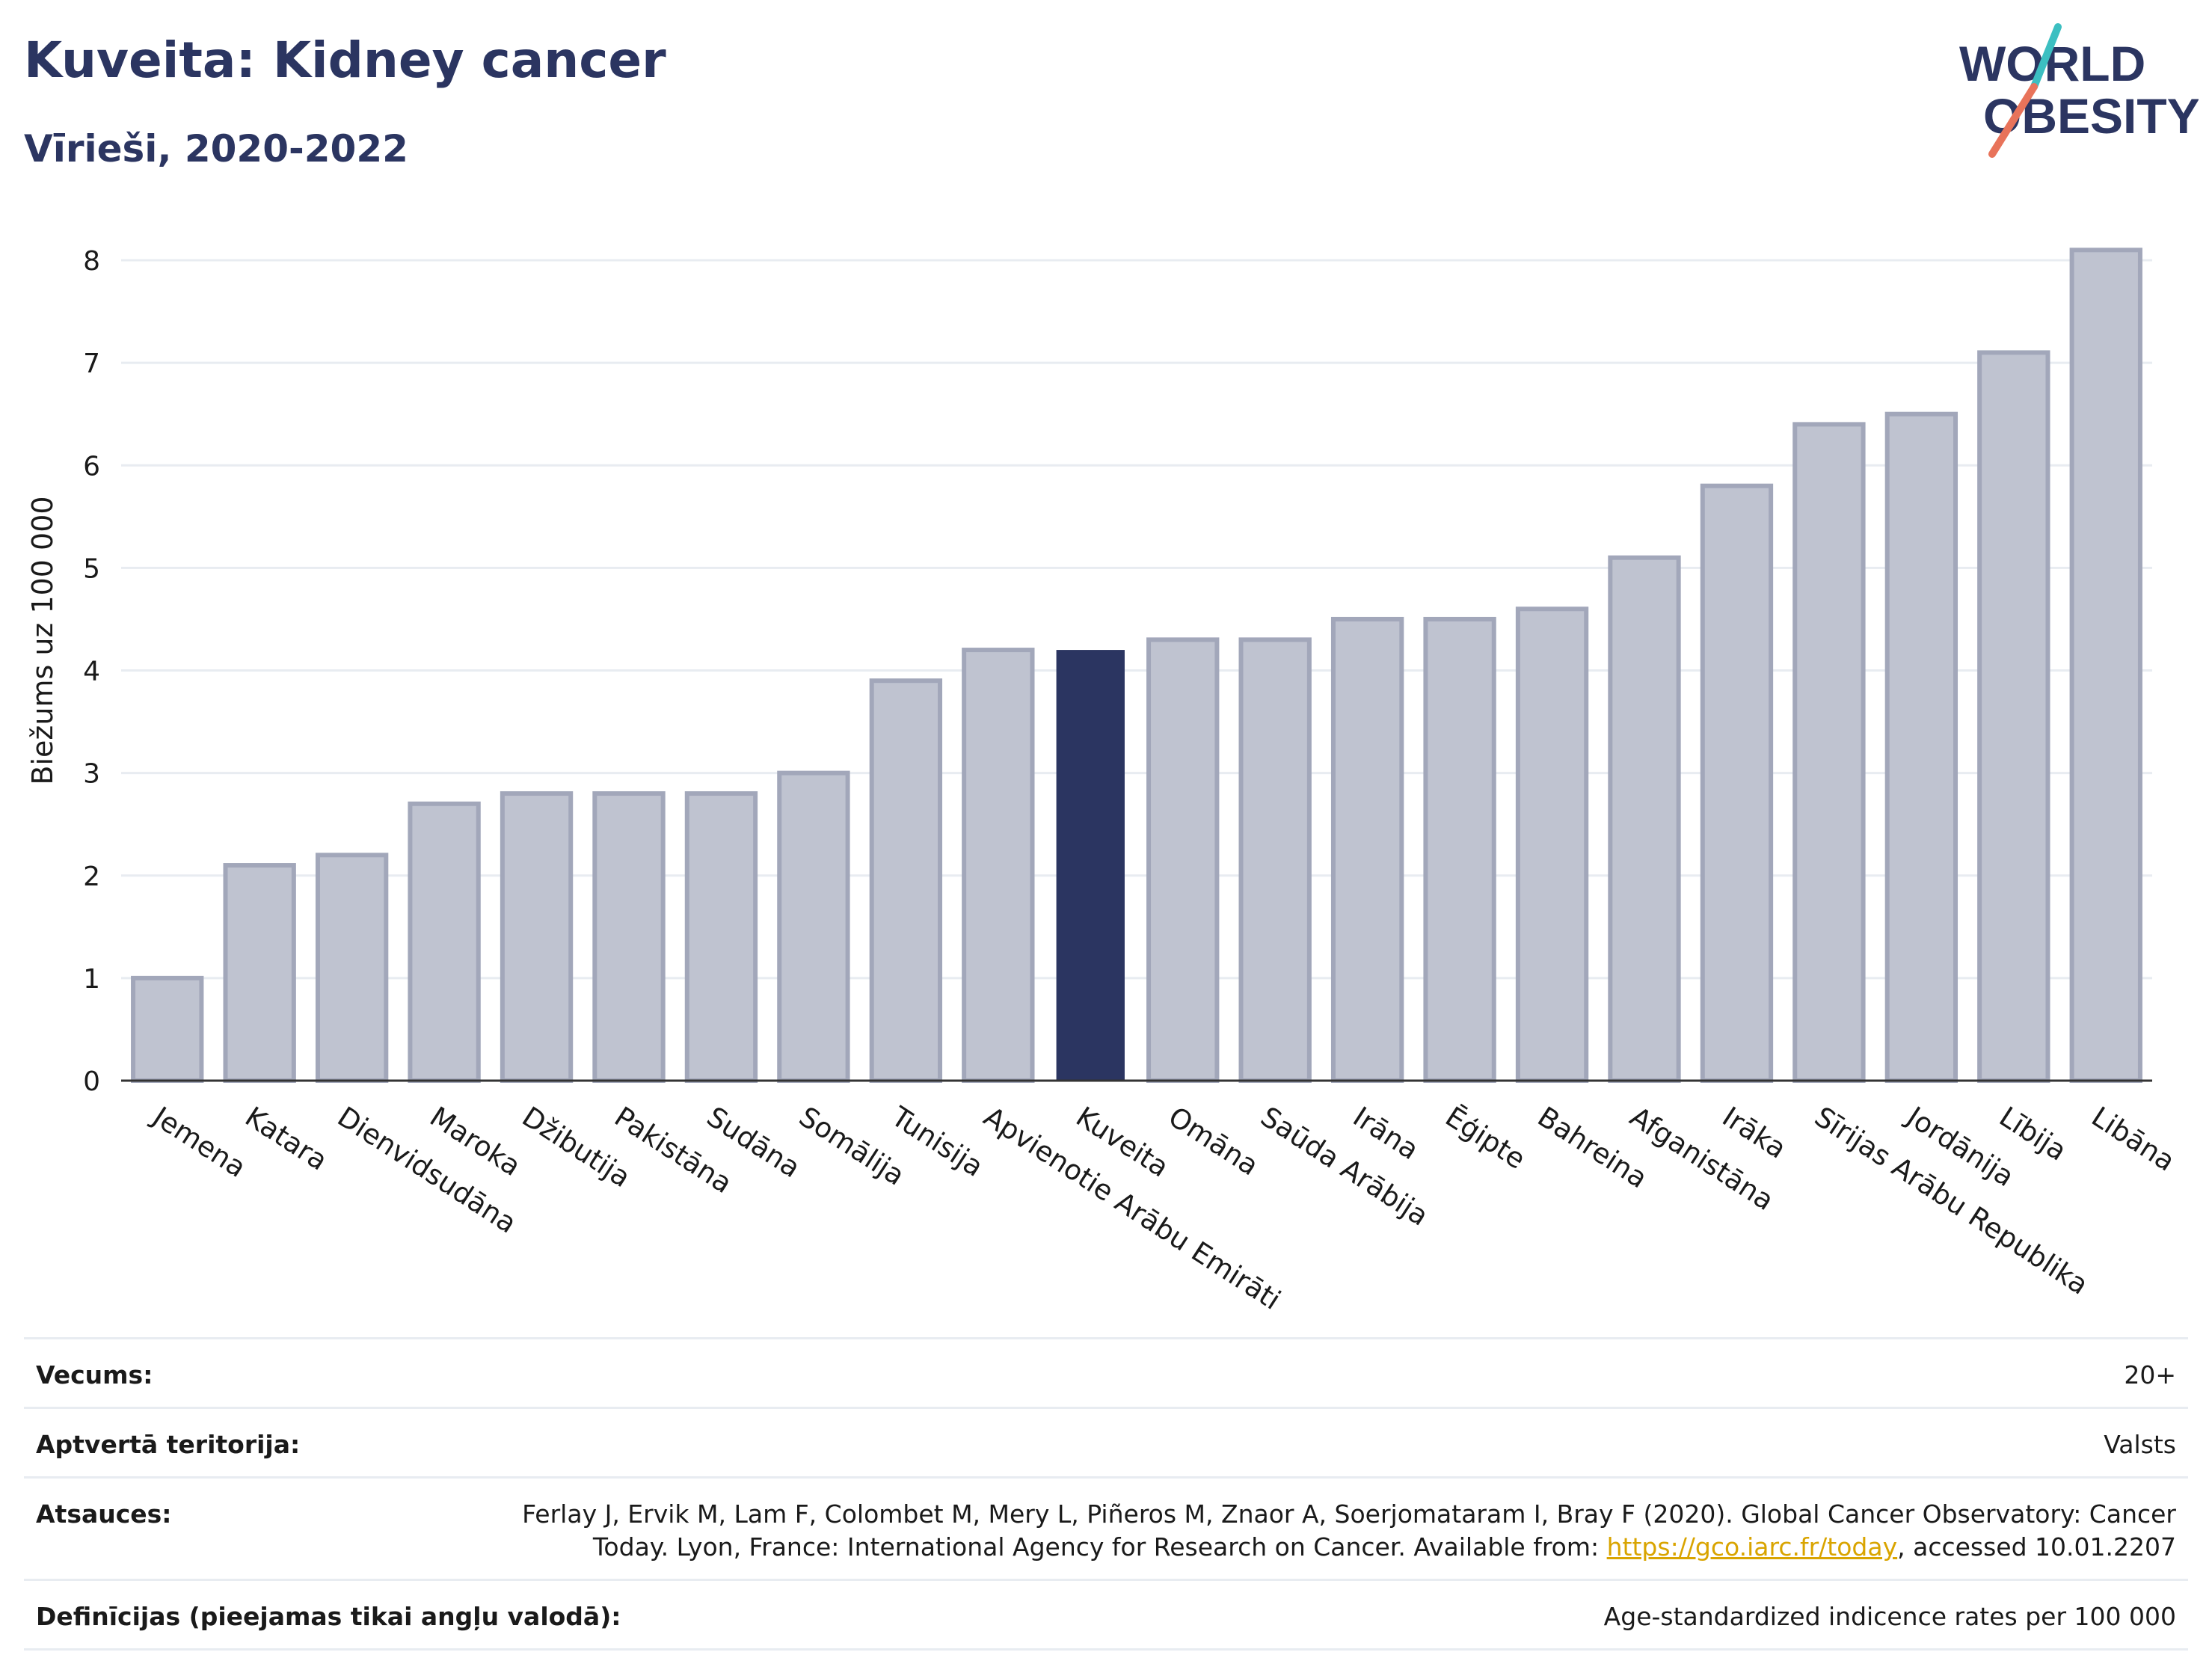 Image resolution: width=2212 pixels, height=1655 pixels. Describe the element at coordinates (259, 973) in the screenshot. I see `bar-Katara` at that location.